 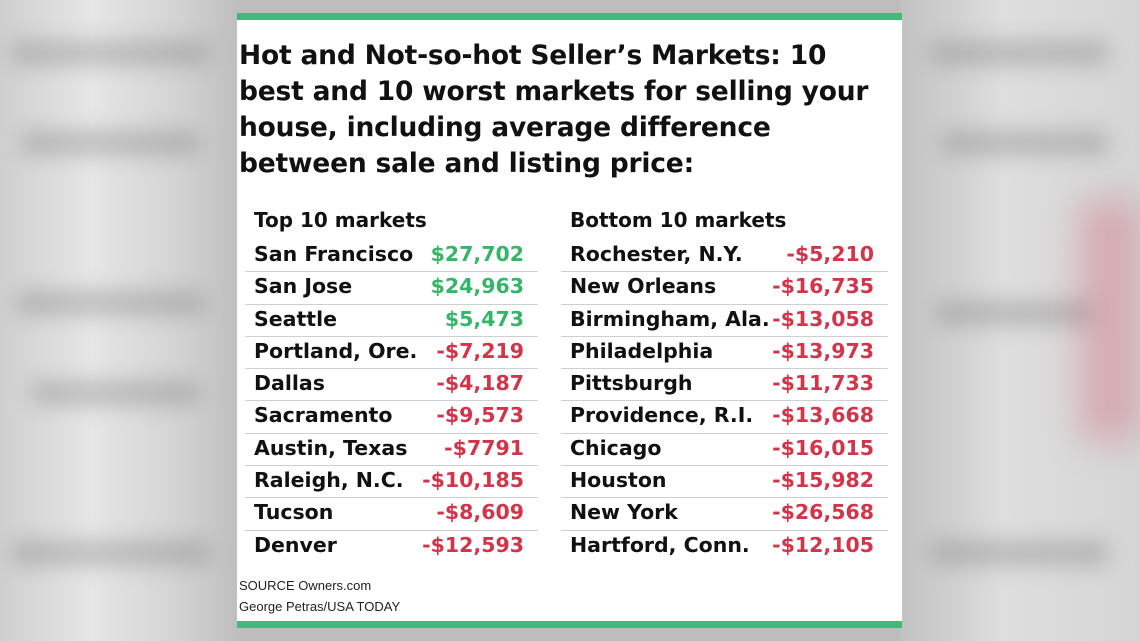 I want to click on market-city: Tucson, so click(x=294, y=512).